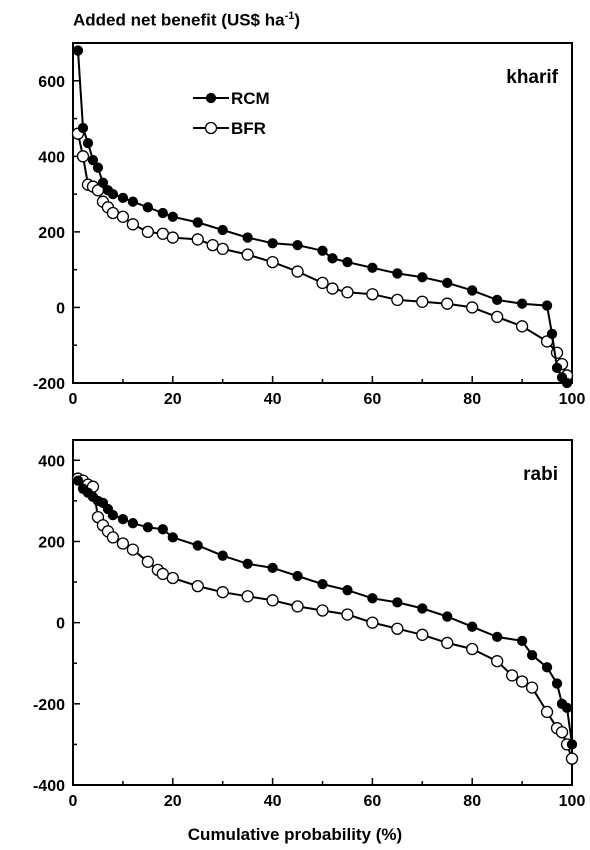 The height and width of the screenshot is (850, 590). What do you see at coordinates (51, 233) in the screenshot?
I see `panel-kharif-y-tick-label: 200` at bounding box center [51, 233].